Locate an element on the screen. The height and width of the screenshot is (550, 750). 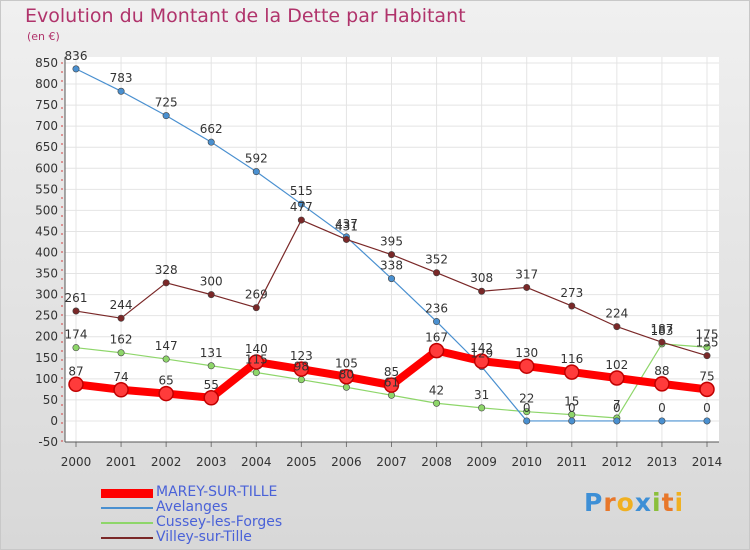
legend-label: Cussey-les-Forges is located at coordinates (219, 522).